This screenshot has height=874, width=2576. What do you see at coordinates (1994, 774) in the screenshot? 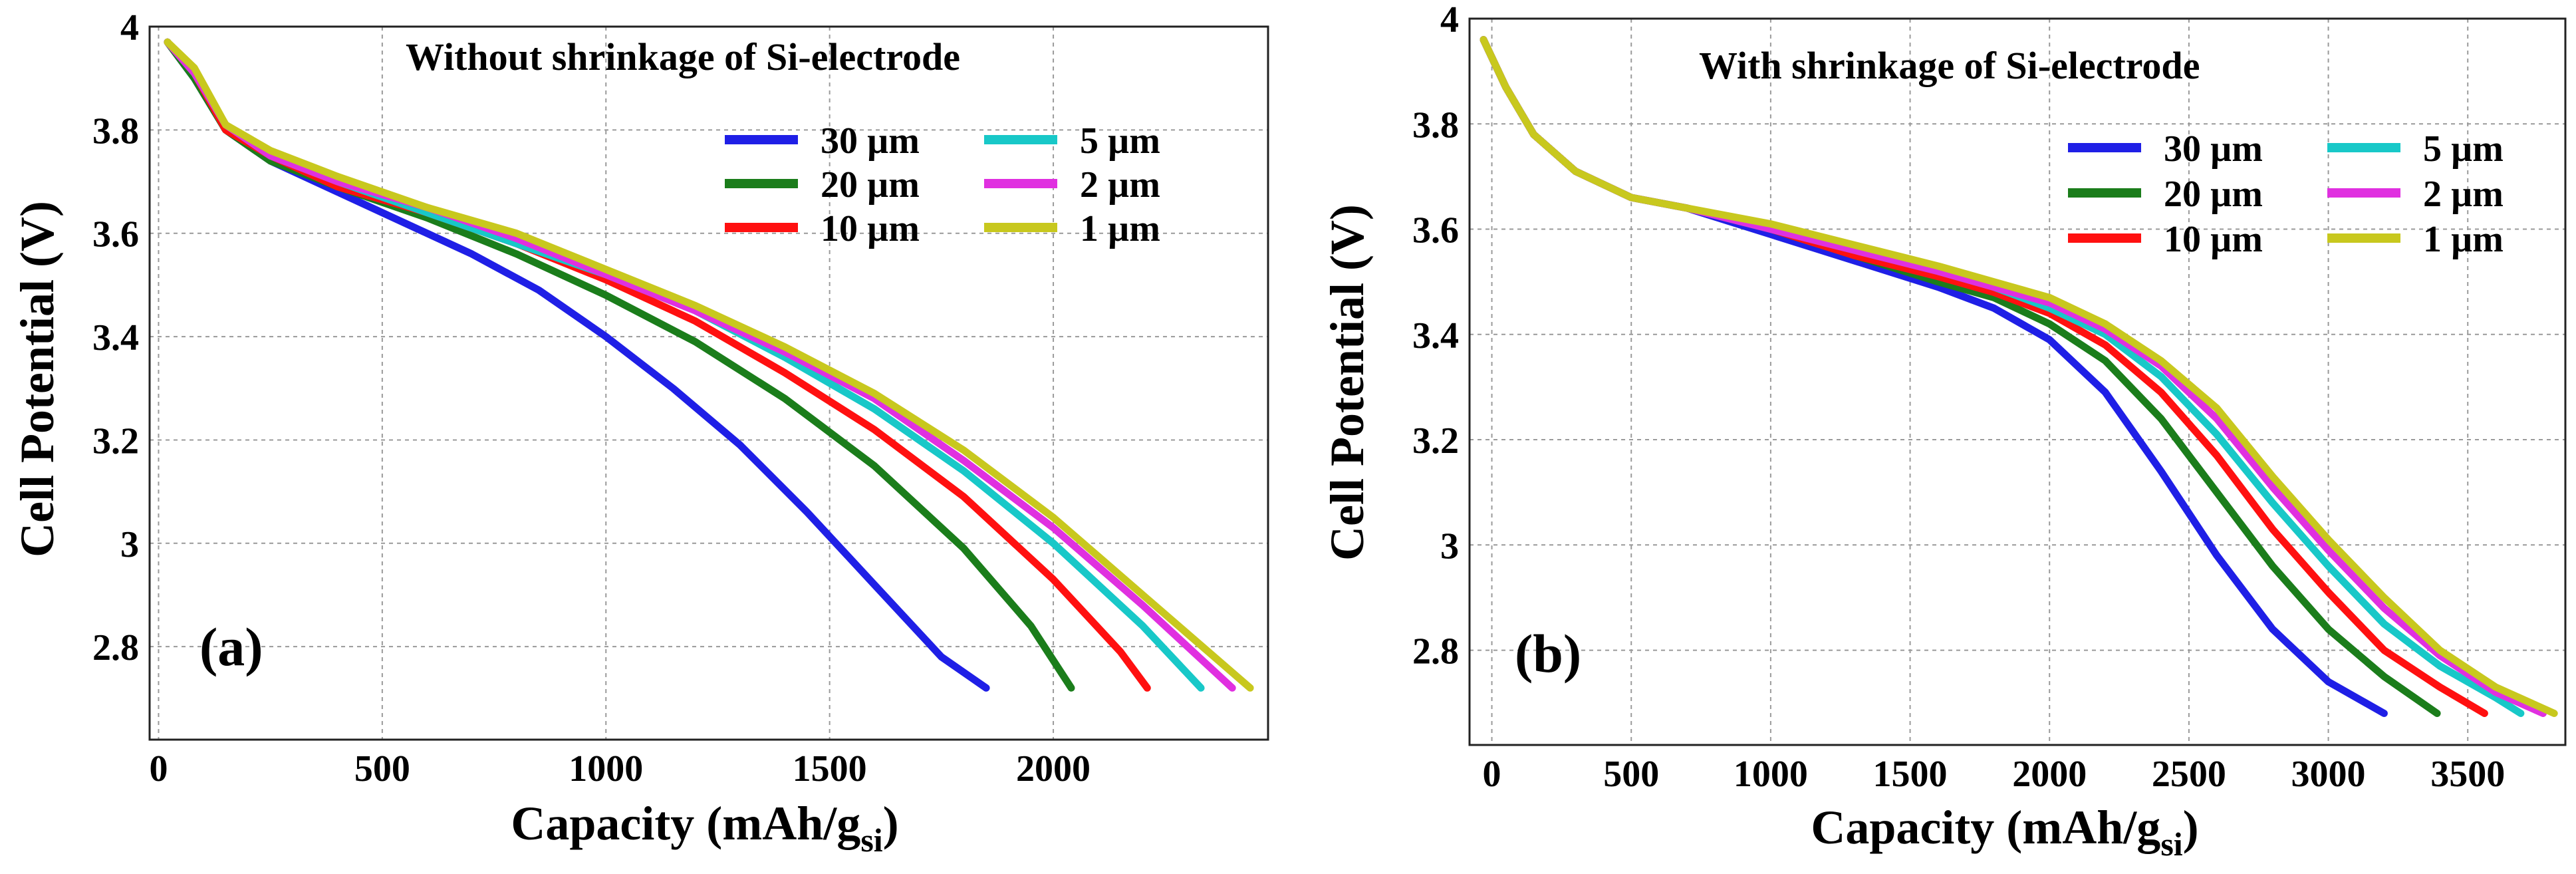
I see `panel-b-x-tick-labels: 0 500 1000 1500 2000 2500 3000 3500` at bounding box center [1994, 774].